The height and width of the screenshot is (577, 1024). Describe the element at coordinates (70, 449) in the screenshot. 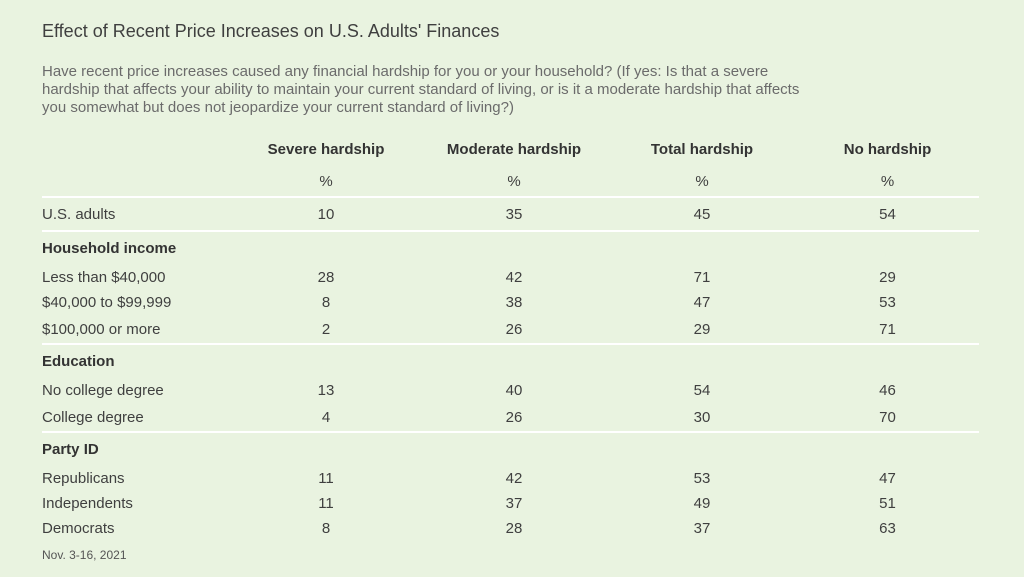

I see `group-header: Party ID` at that location.